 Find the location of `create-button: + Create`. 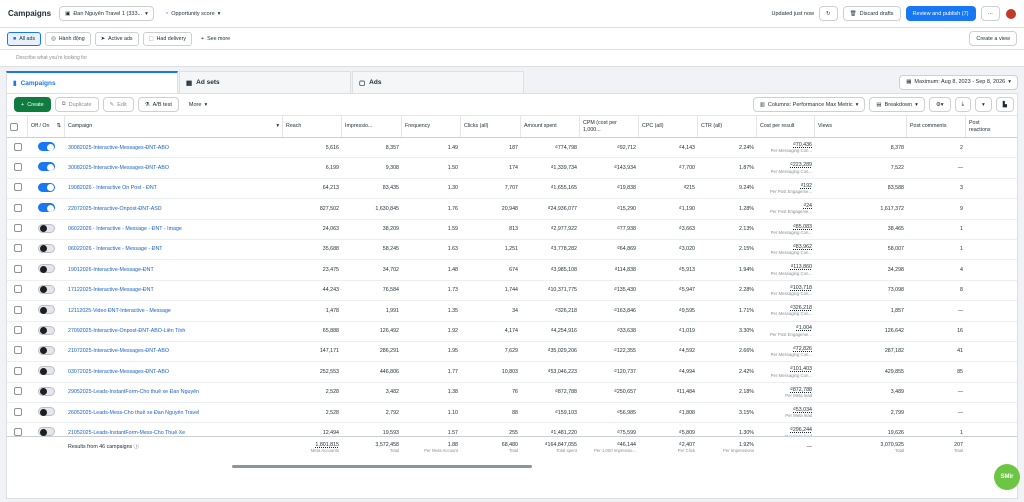

create-button: + Create is located at coordinates (32, 104).